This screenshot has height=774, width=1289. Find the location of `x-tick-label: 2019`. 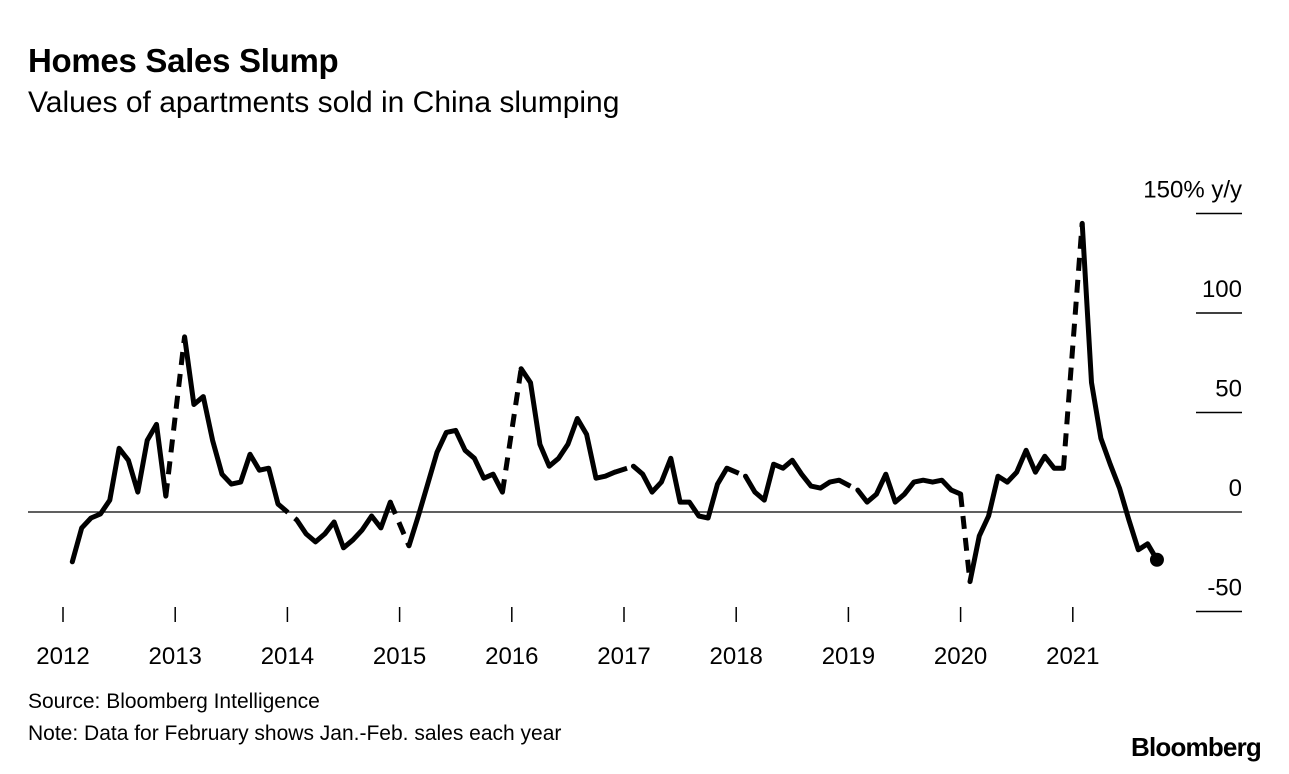

x-tick-label: 2019 is located at coordinates (848, 656).